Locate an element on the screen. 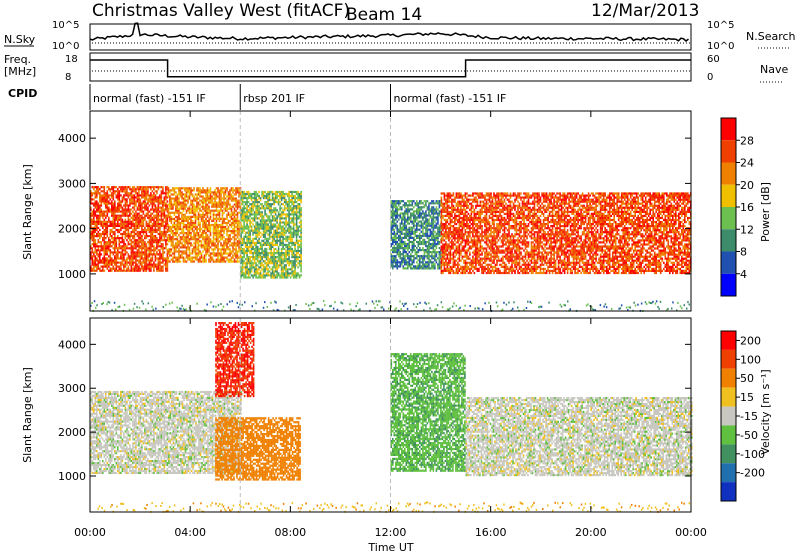  nsky-right-tick-bottom: 10^0 is located at coordinates (720, 46).